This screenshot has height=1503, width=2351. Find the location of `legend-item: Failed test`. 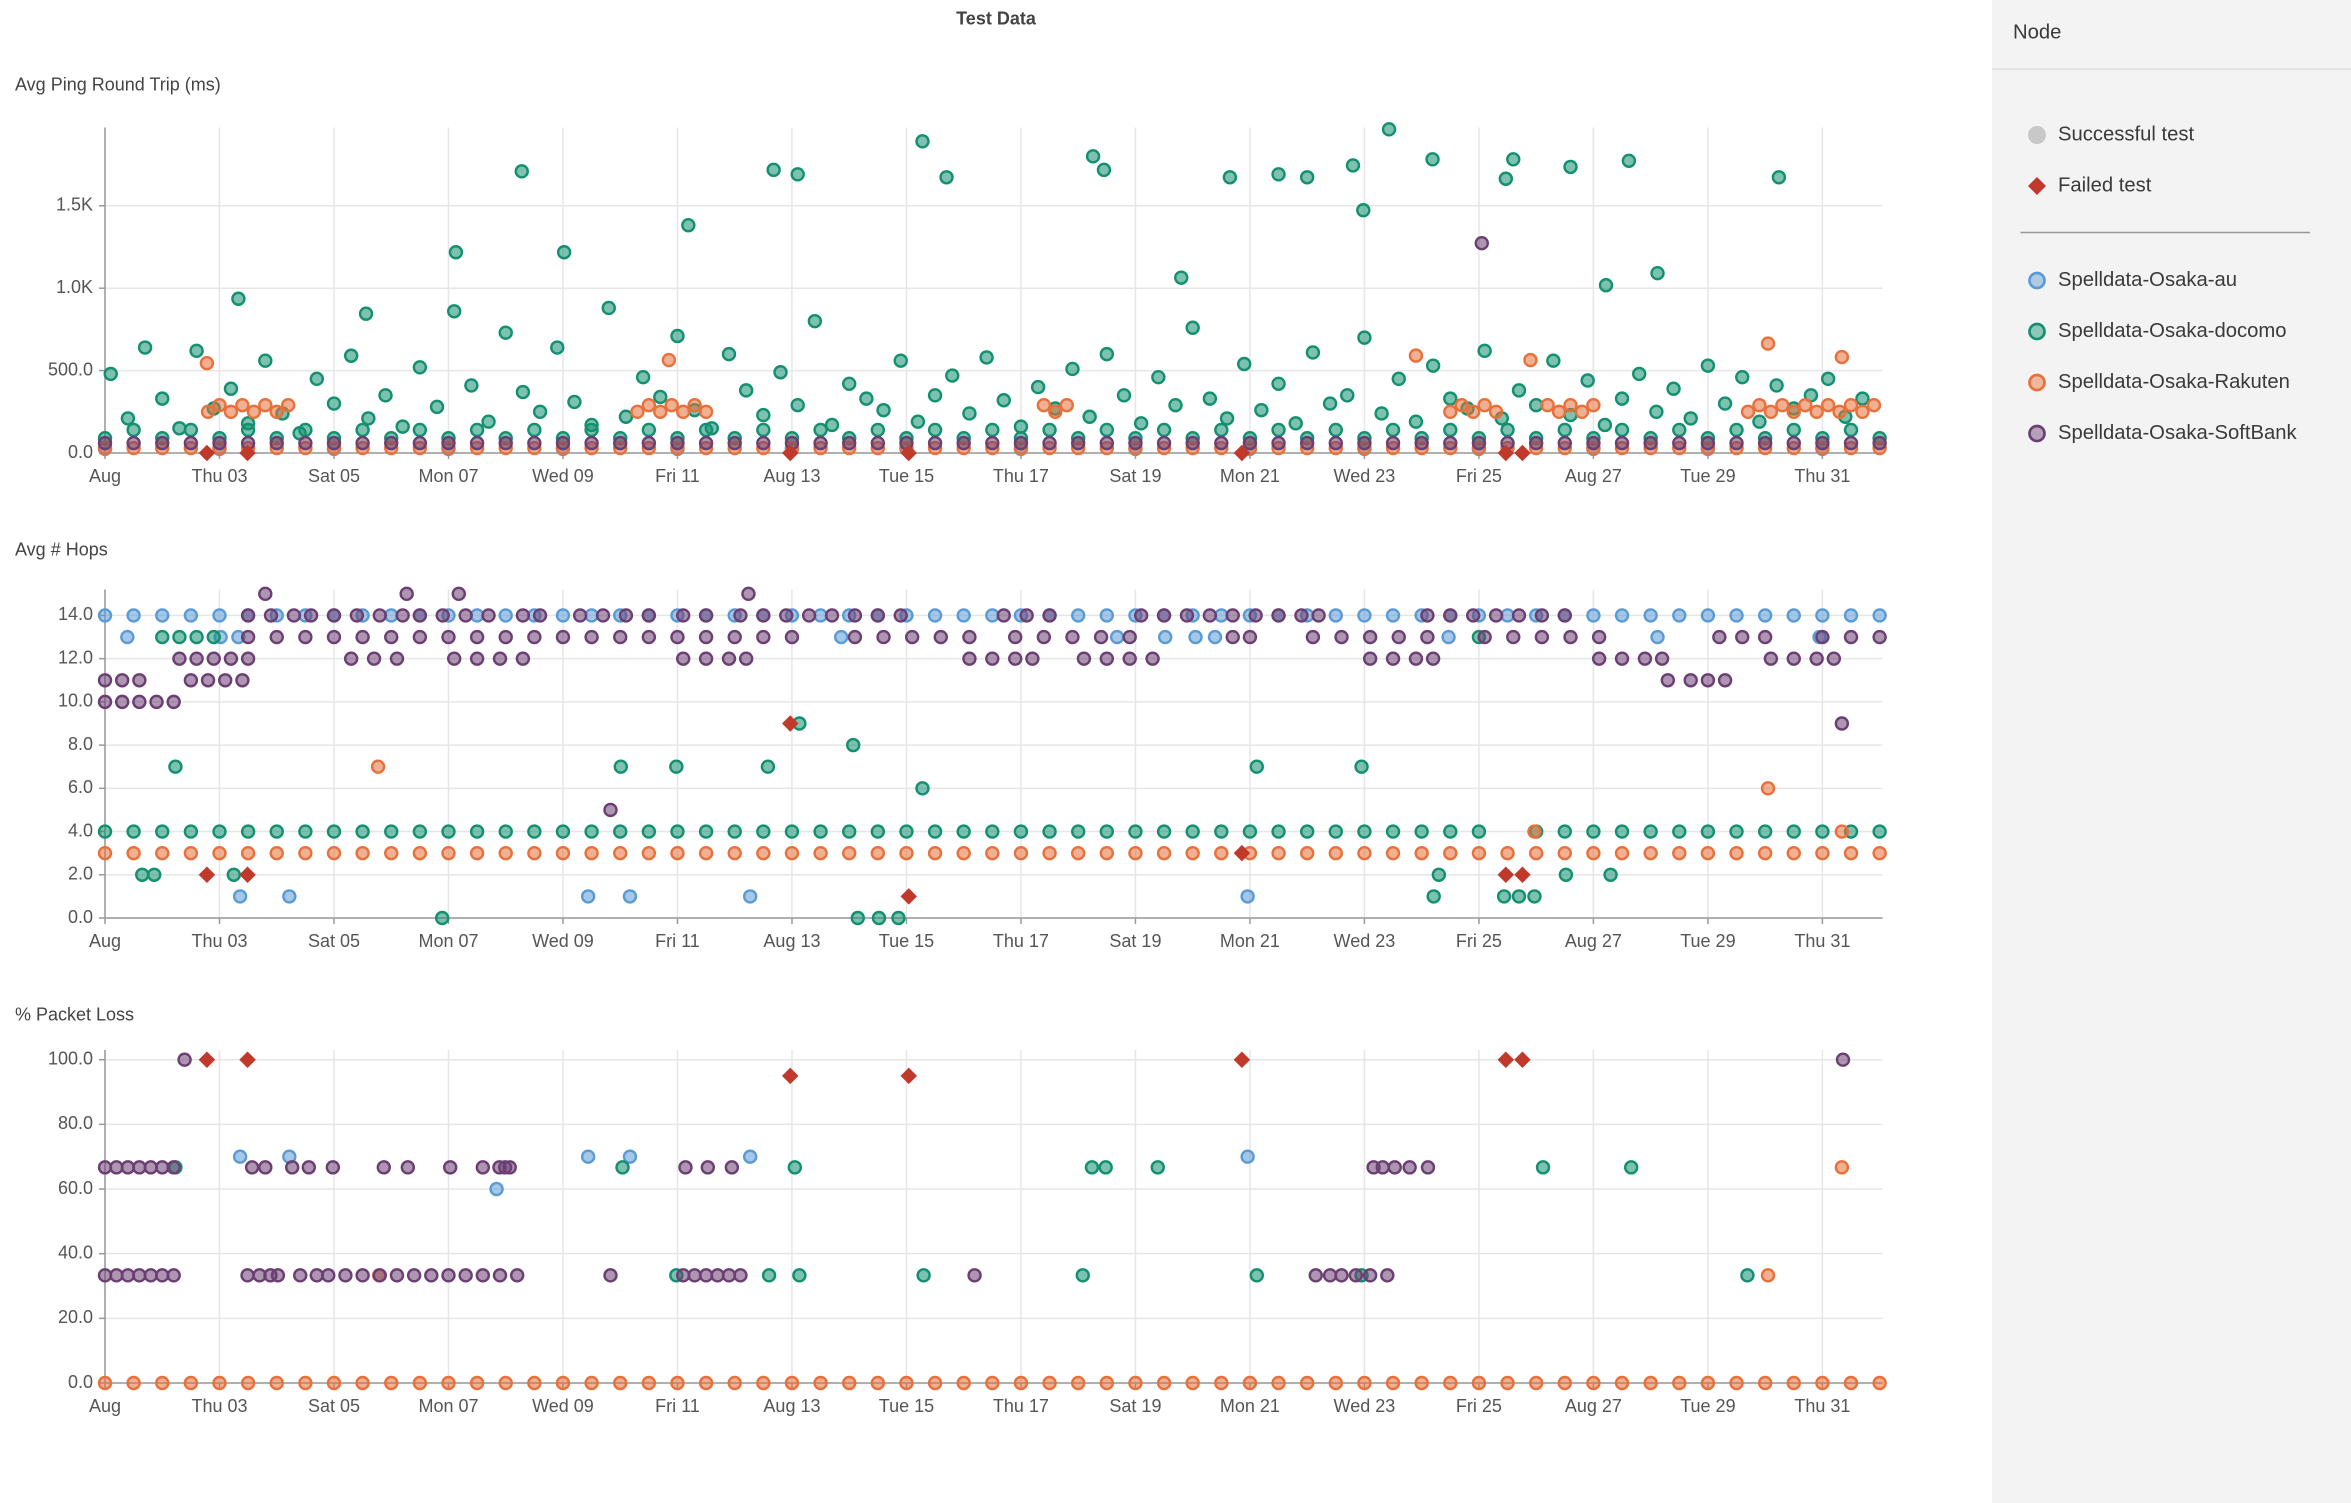

legend-item: Failed test is located at coordinates (2090, 185).